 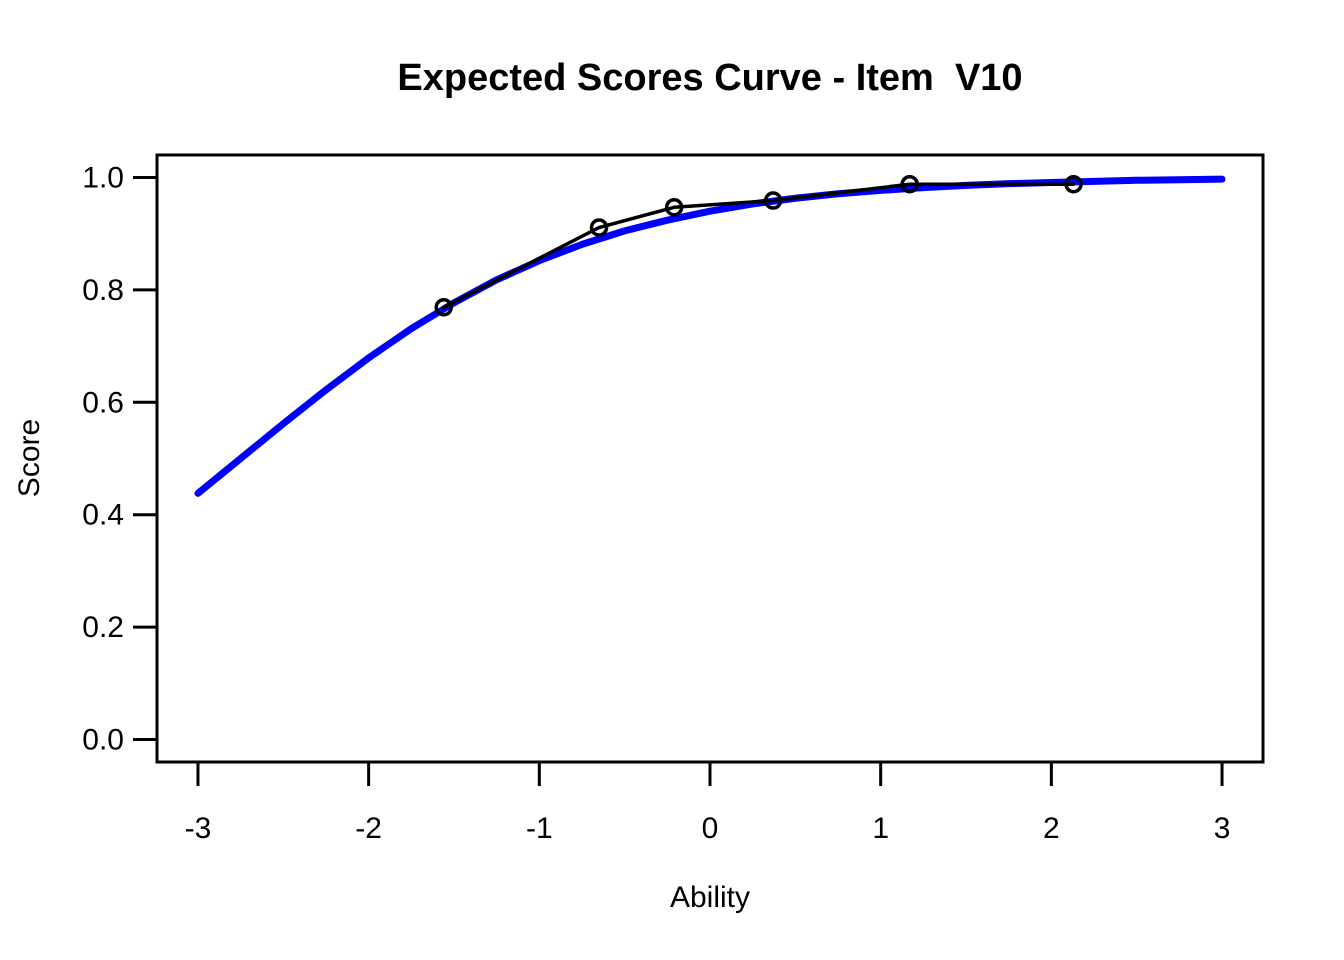 What do you see at coordinates (29, 458) in the screenshot?
I see `y-axis-label: Score` at bounding box center [29, 458].